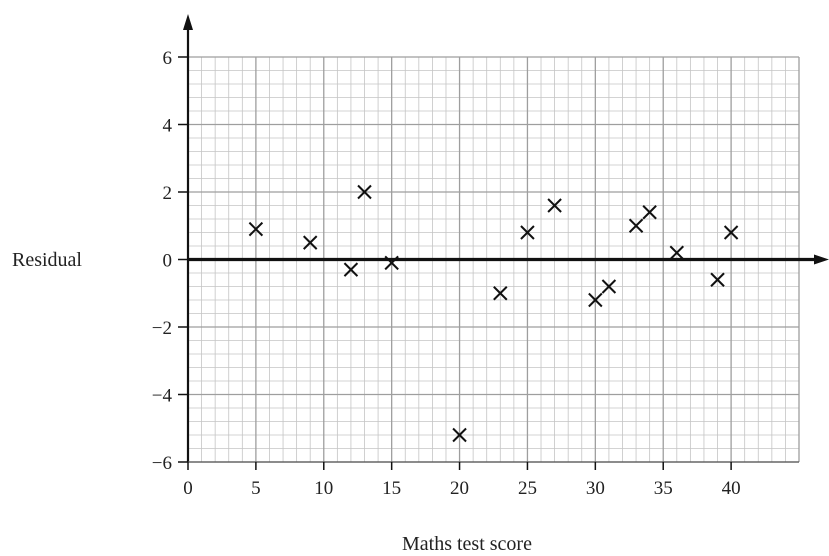 This screenshot has height=556, width=829. Describe the element at coordinates (323, 488) in the screenshot. I see `x-tick-label: 10` at that location.